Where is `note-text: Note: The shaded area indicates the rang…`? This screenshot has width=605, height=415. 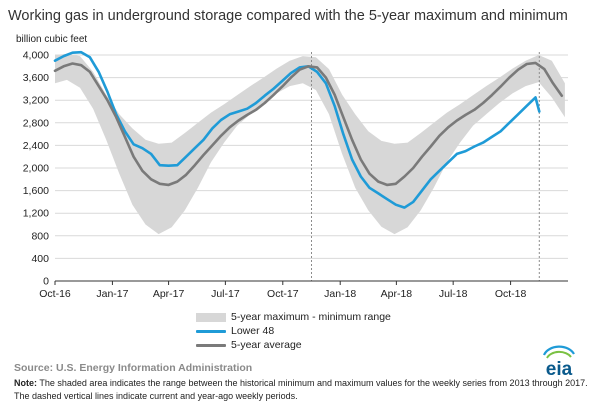 note-text: Note: The shaded area indicates the rang… is located at coordinates (306, 390).